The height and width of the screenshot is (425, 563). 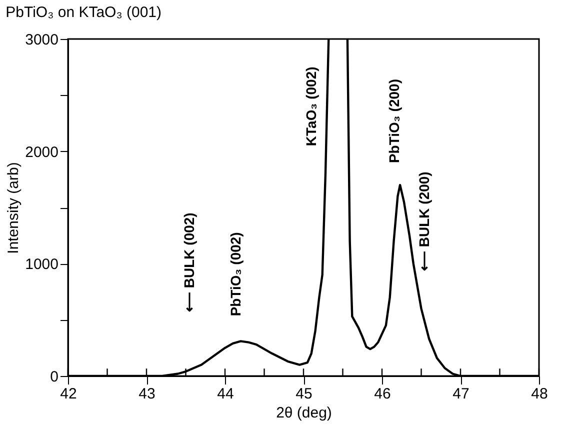 What do you see at coordinates (147, 394) in the screenshot?
I see `x-tick-label: 43` at bounding box center [147, 394].